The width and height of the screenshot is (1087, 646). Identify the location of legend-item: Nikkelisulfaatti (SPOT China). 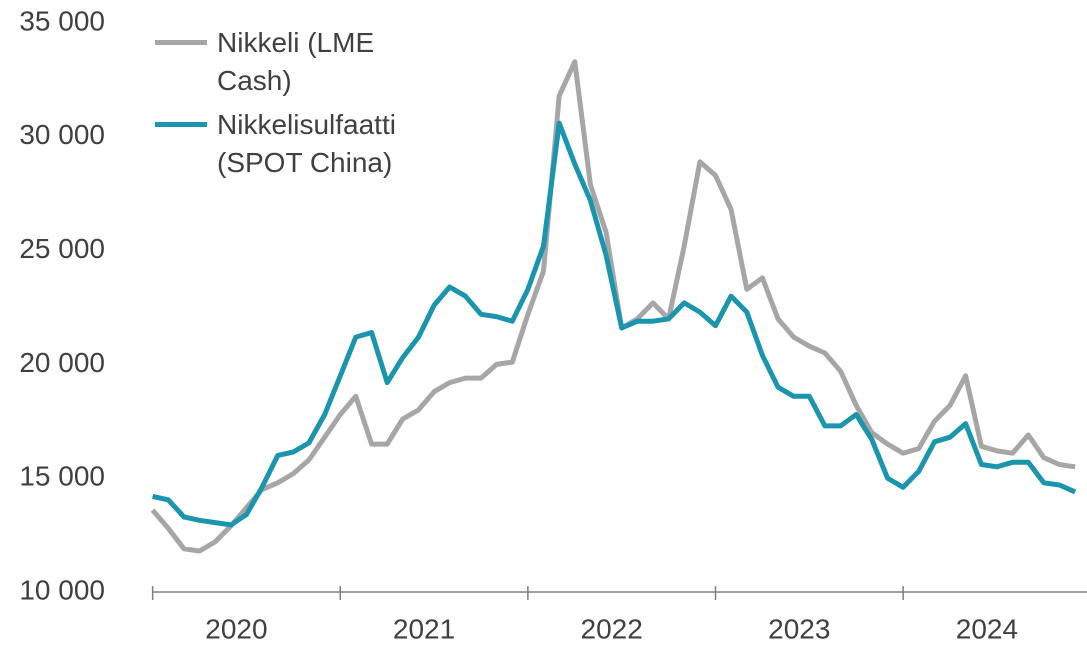
(305, 144).